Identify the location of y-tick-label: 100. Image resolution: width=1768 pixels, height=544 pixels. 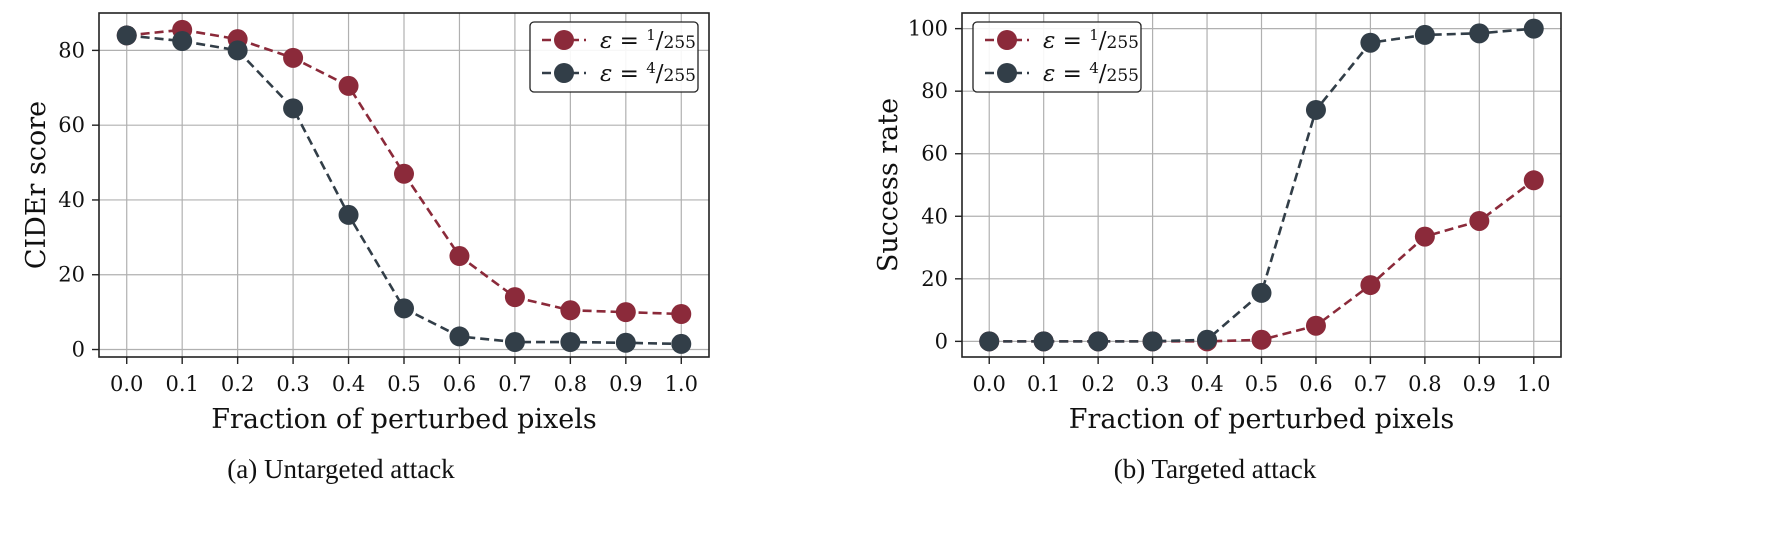
(928, 29).